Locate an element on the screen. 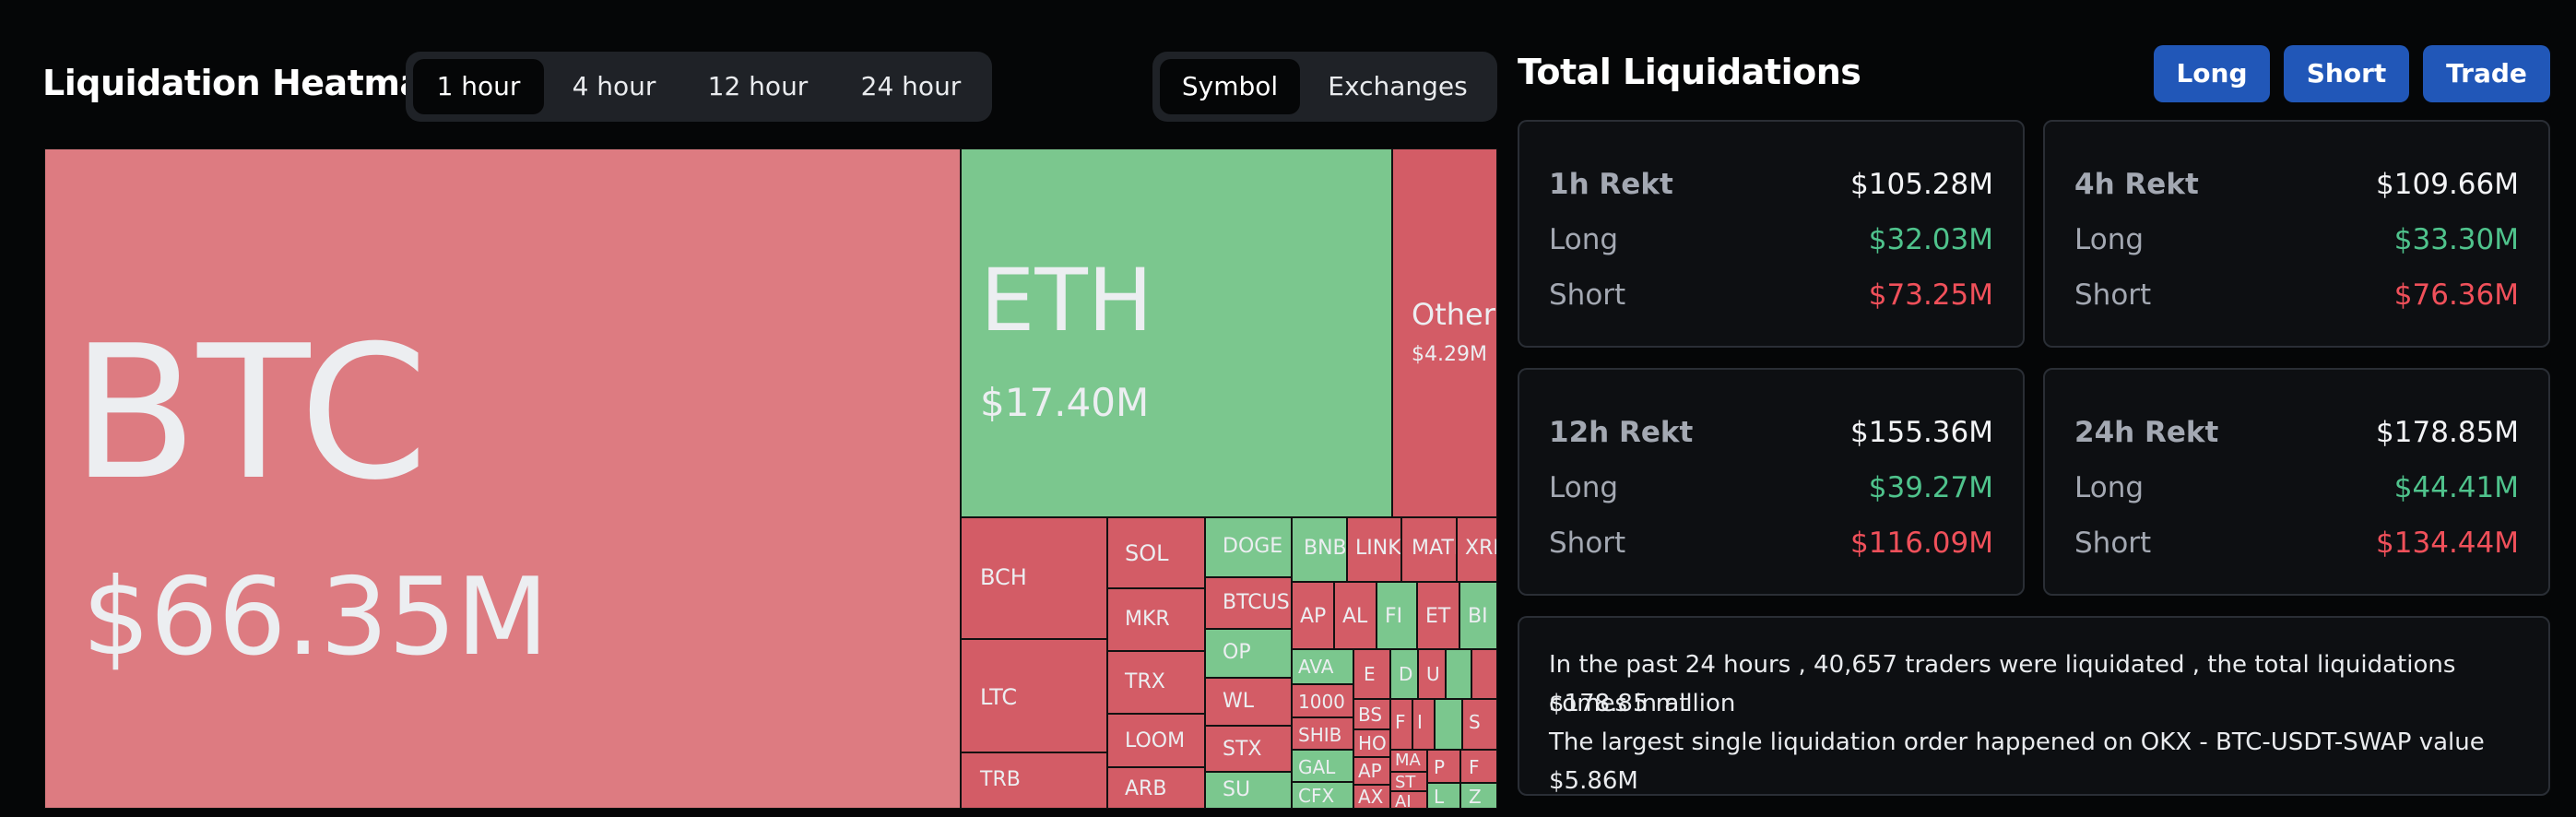 The width and height of the screenshot is (2576, 817). heatmap-tile-bi: BI is located at coordinates (1478, 615).